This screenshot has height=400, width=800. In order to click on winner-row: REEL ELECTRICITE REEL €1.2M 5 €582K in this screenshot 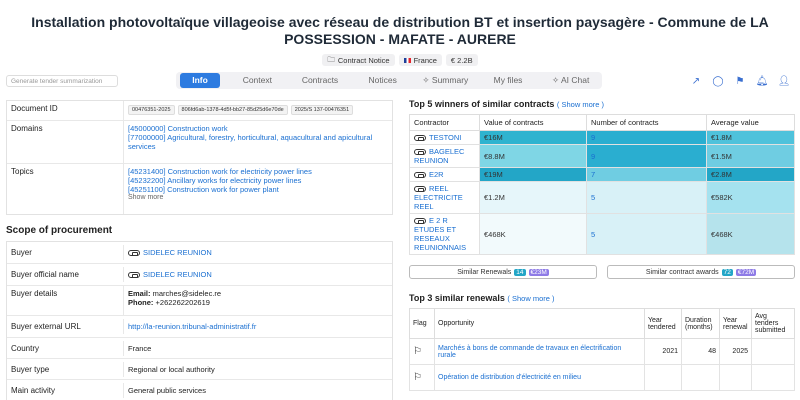, I will do `click(602, 197)`.